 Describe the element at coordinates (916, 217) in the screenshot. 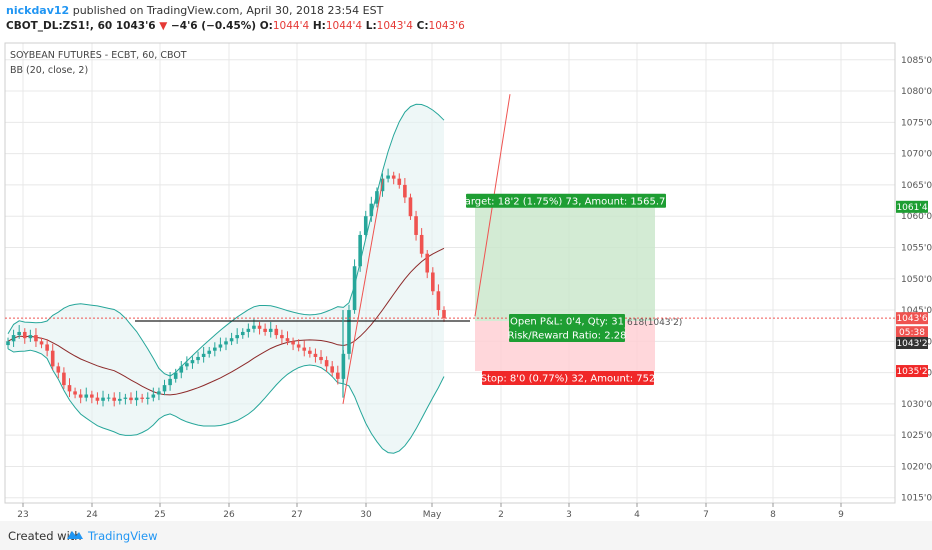

I see `y-tick-label: 1060'0` at that location.